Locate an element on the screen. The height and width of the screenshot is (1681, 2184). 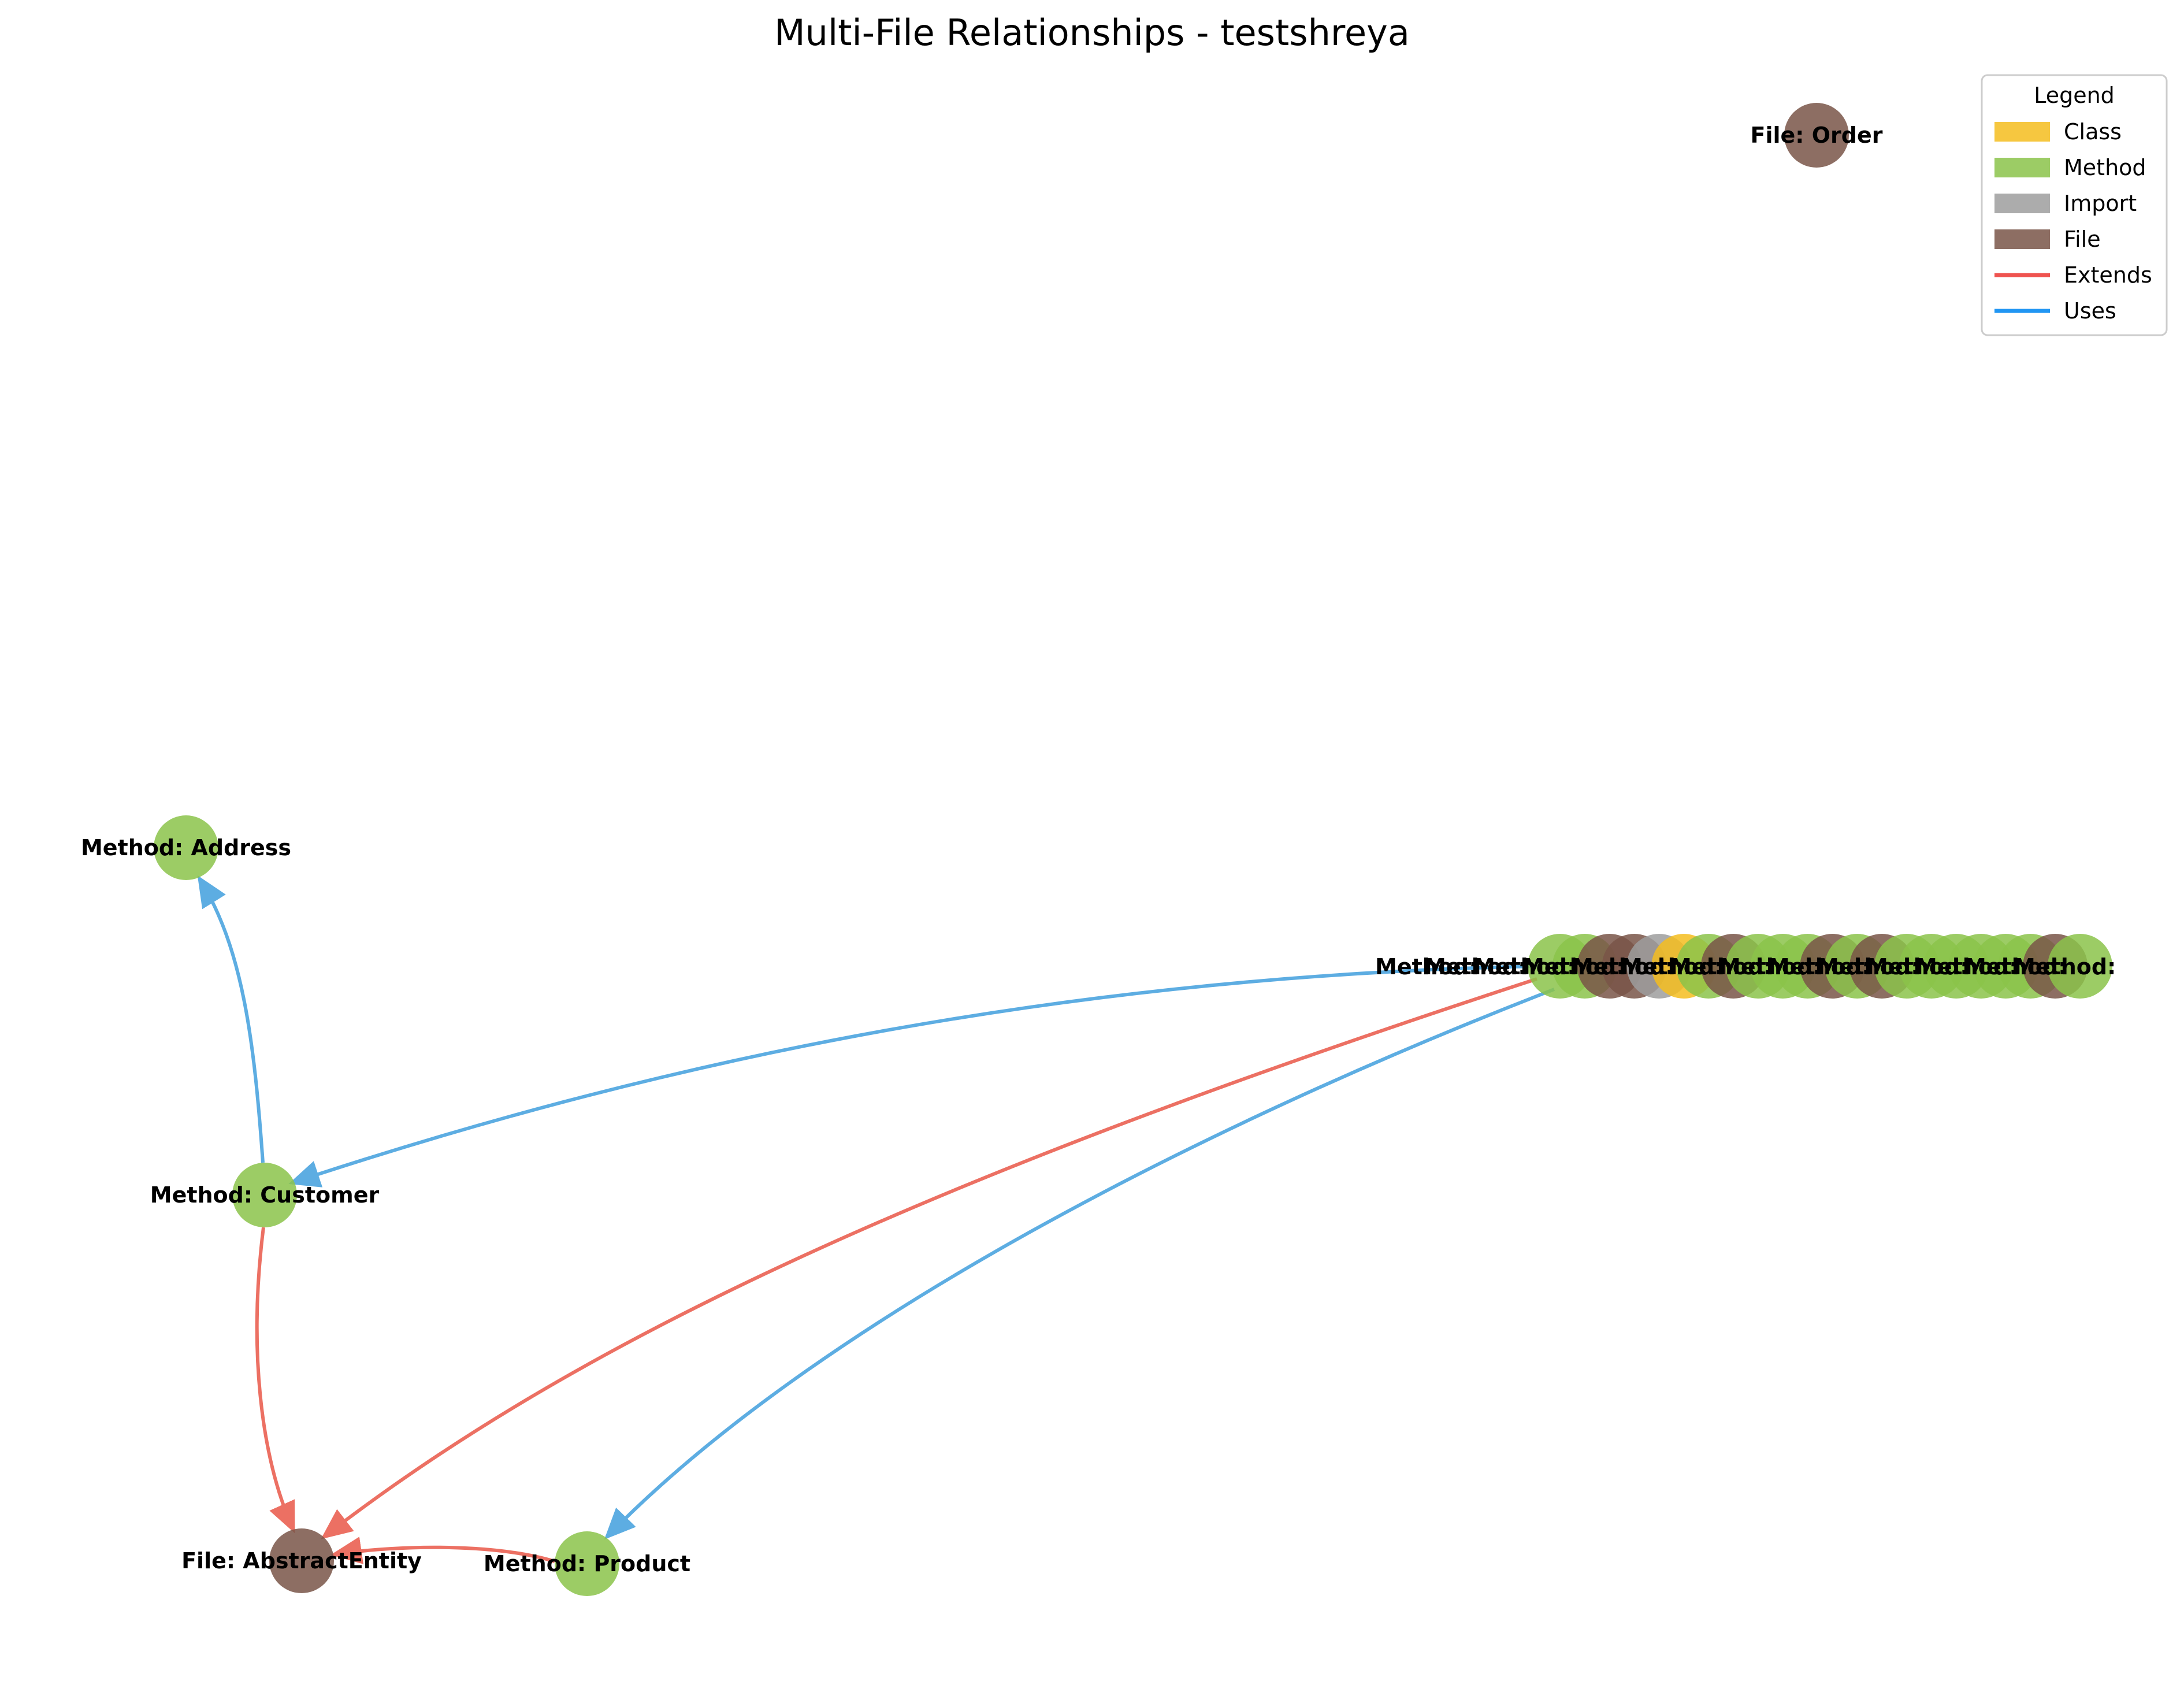
legend-label: Class is located at coordinates (2093, 131).